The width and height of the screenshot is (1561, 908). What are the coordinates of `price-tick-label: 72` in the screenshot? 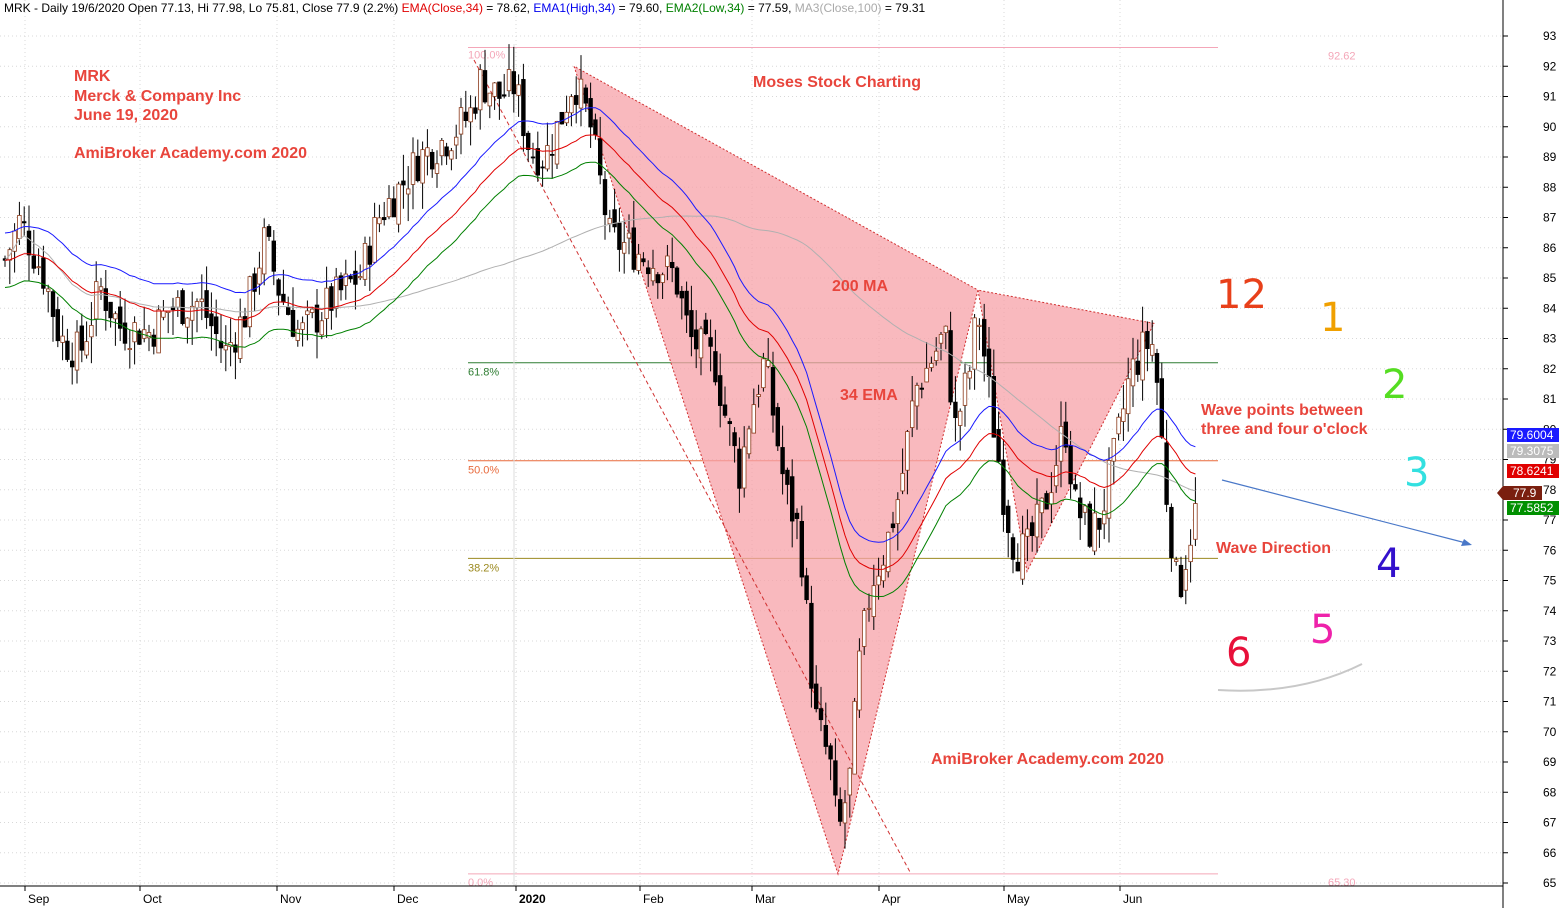 It's located at (1550, 671).